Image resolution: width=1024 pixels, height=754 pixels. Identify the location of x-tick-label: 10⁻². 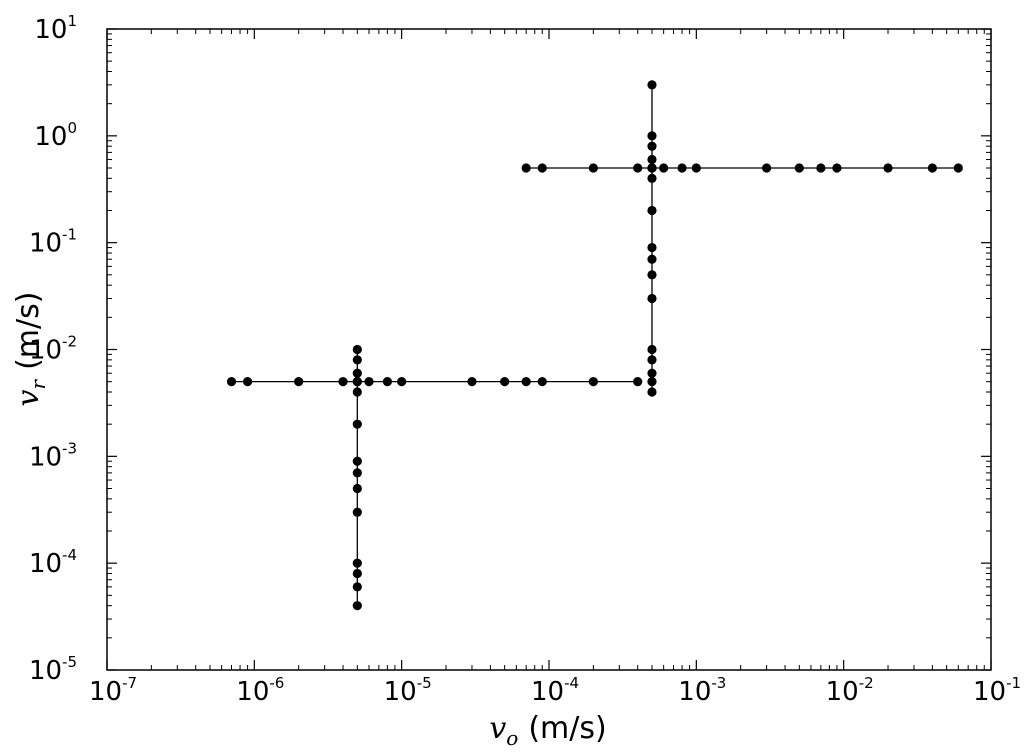
(850, 690).